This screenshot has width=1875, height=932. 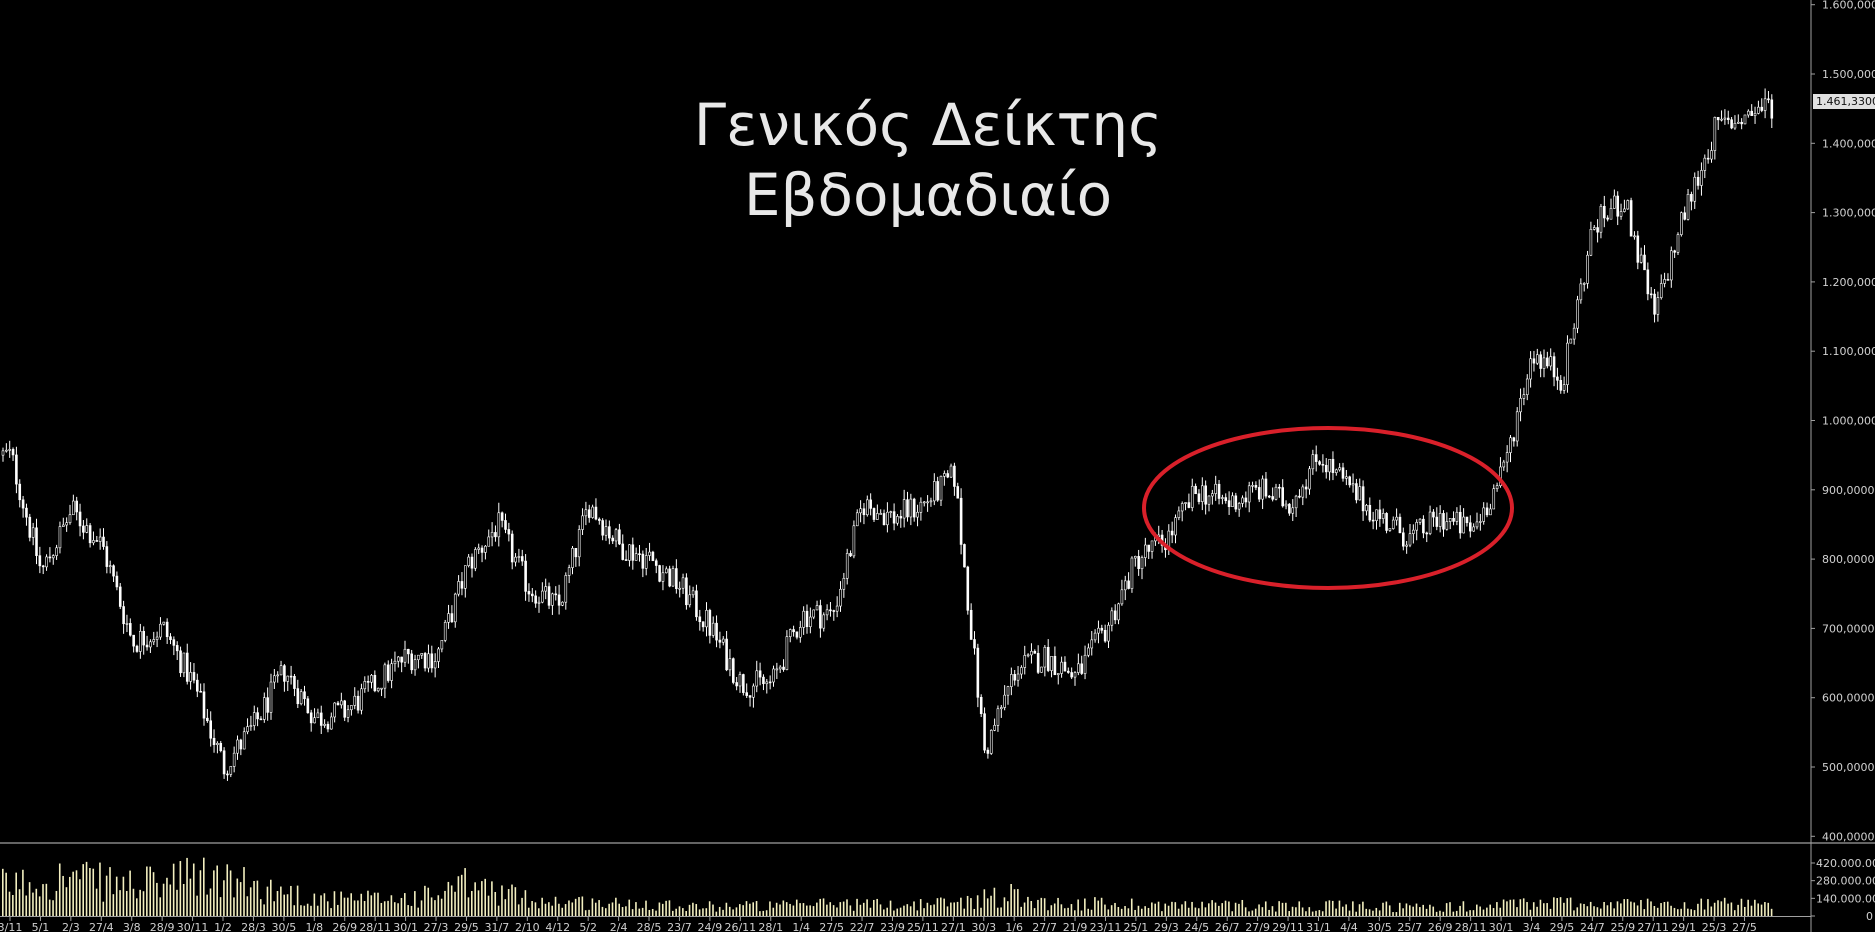 What do you see at coordinates (1848, 628) in the screenshot?
I see `price-tick-label: 700,0000` at bounding box center [1848, 628].